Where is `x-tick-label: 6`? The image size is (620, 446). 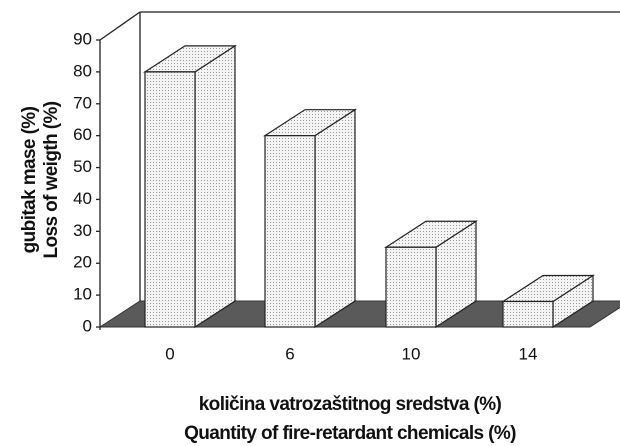 x-tick-label: 6 is located at coordinates (289, 353).